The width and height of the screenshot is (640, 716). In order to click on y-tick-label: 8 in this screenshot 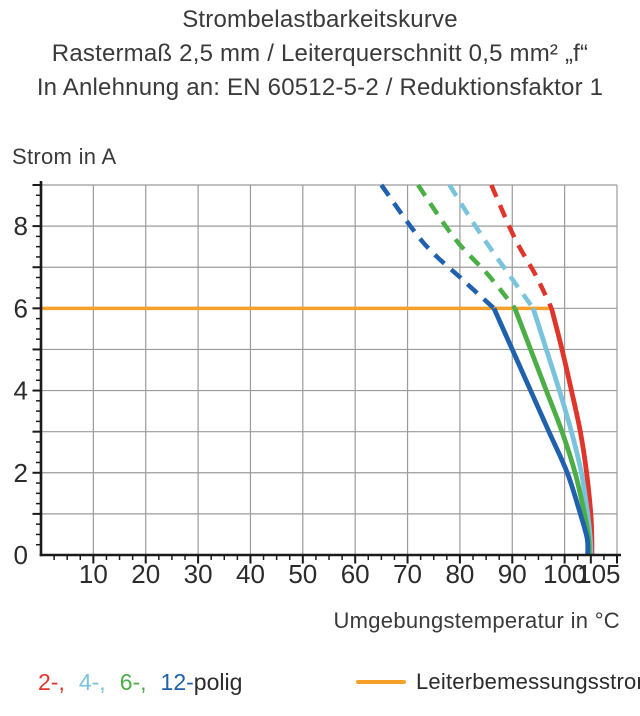, I will do `click(21, 226)`.